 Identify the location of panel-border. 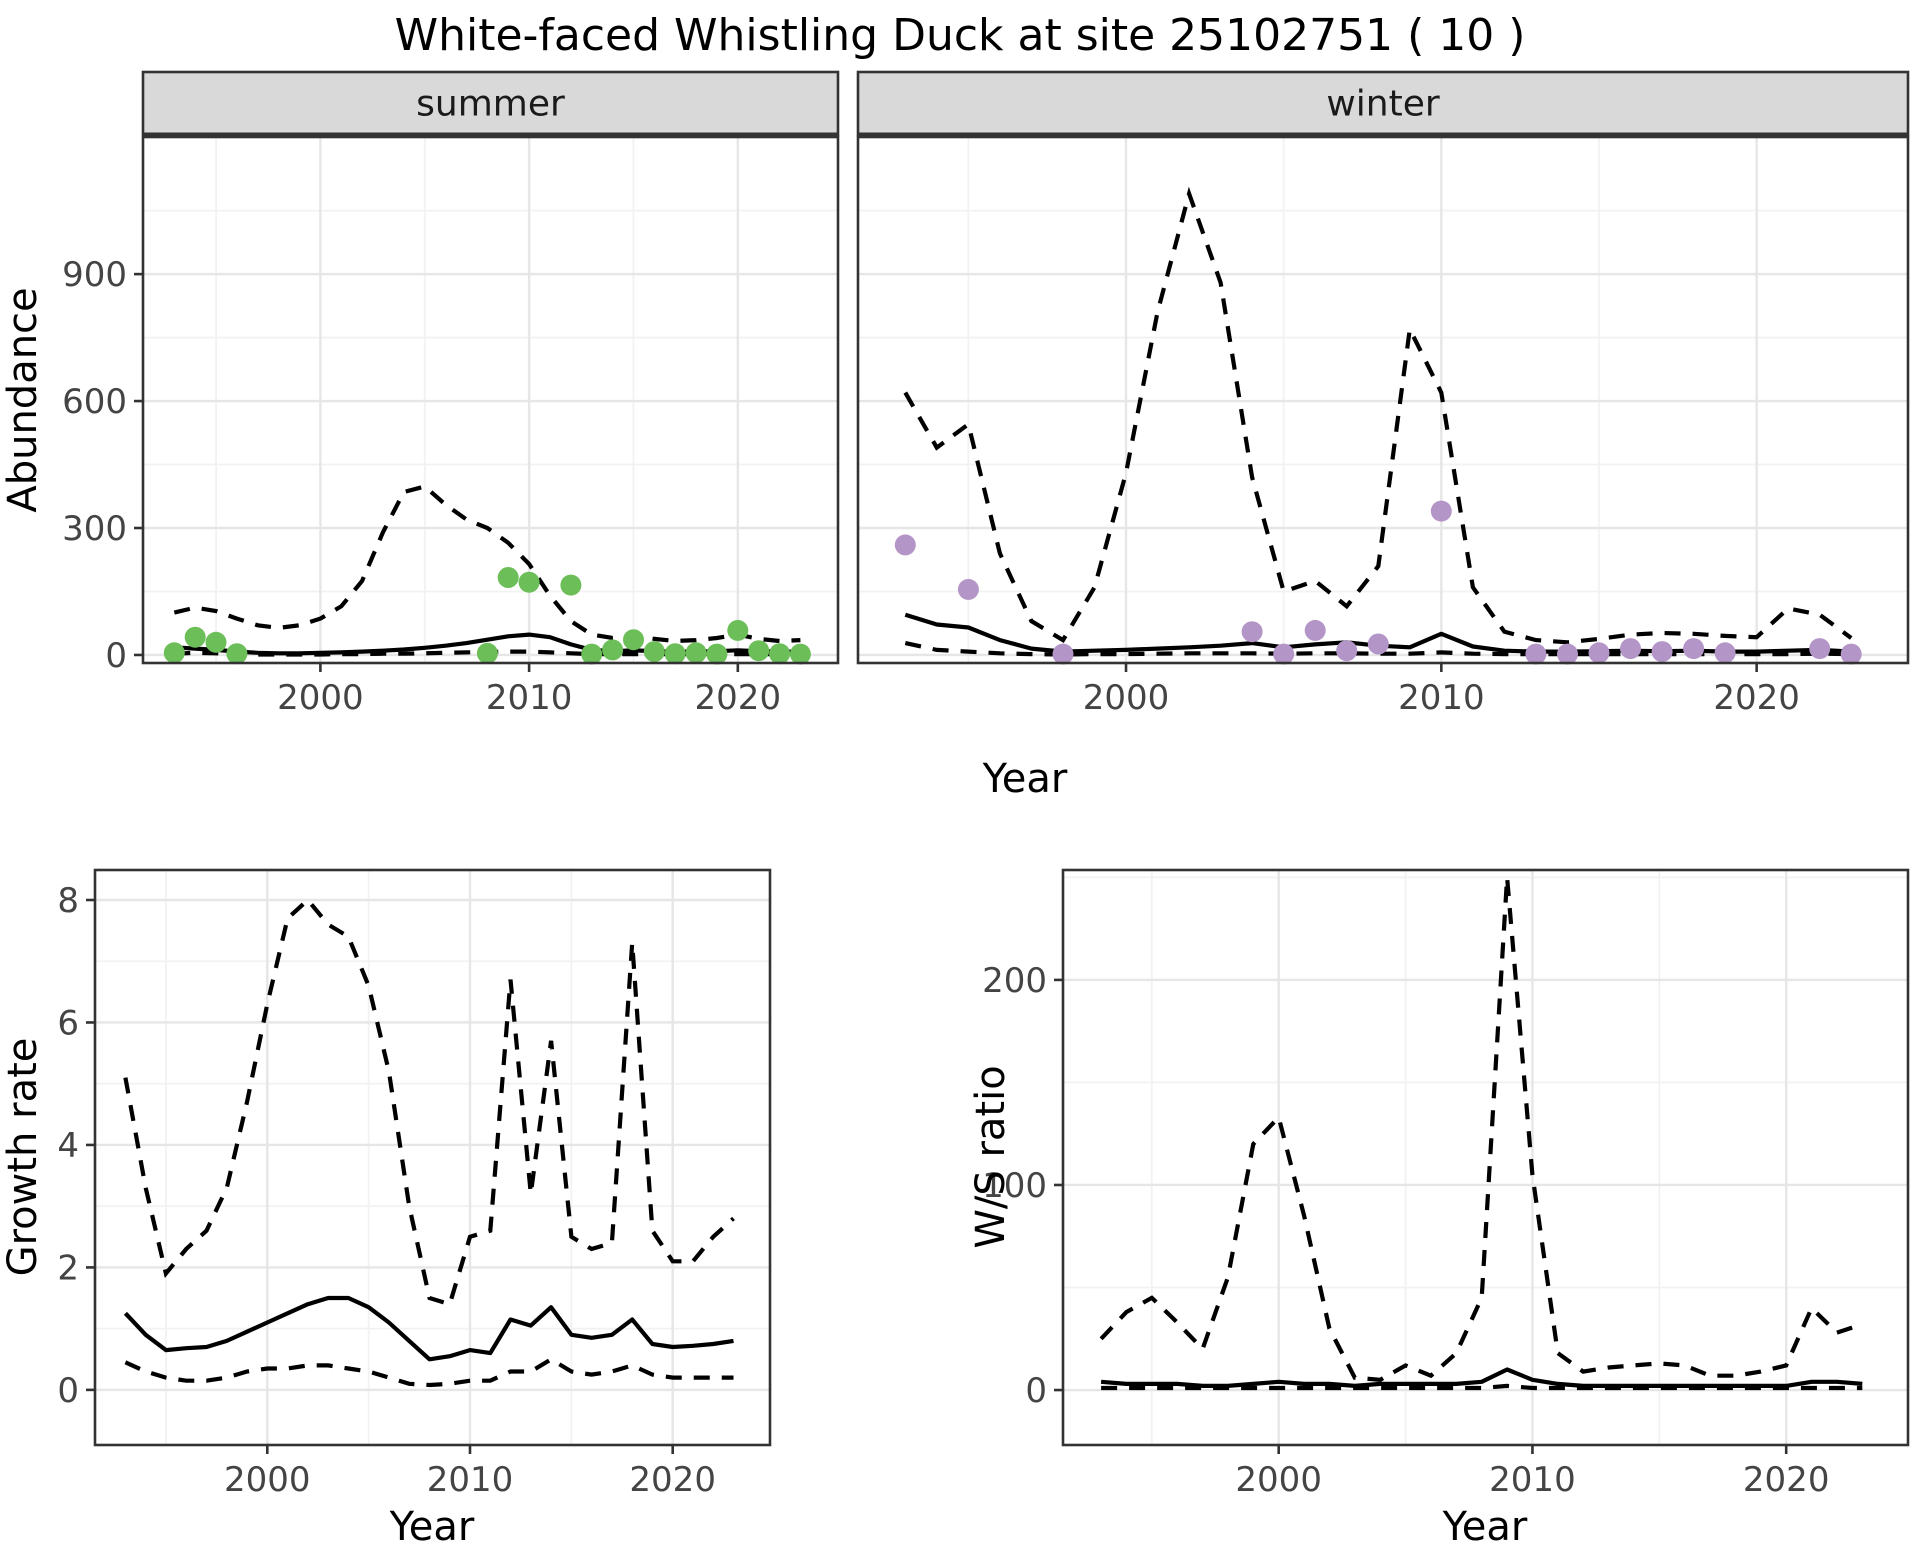
(432, 1157).